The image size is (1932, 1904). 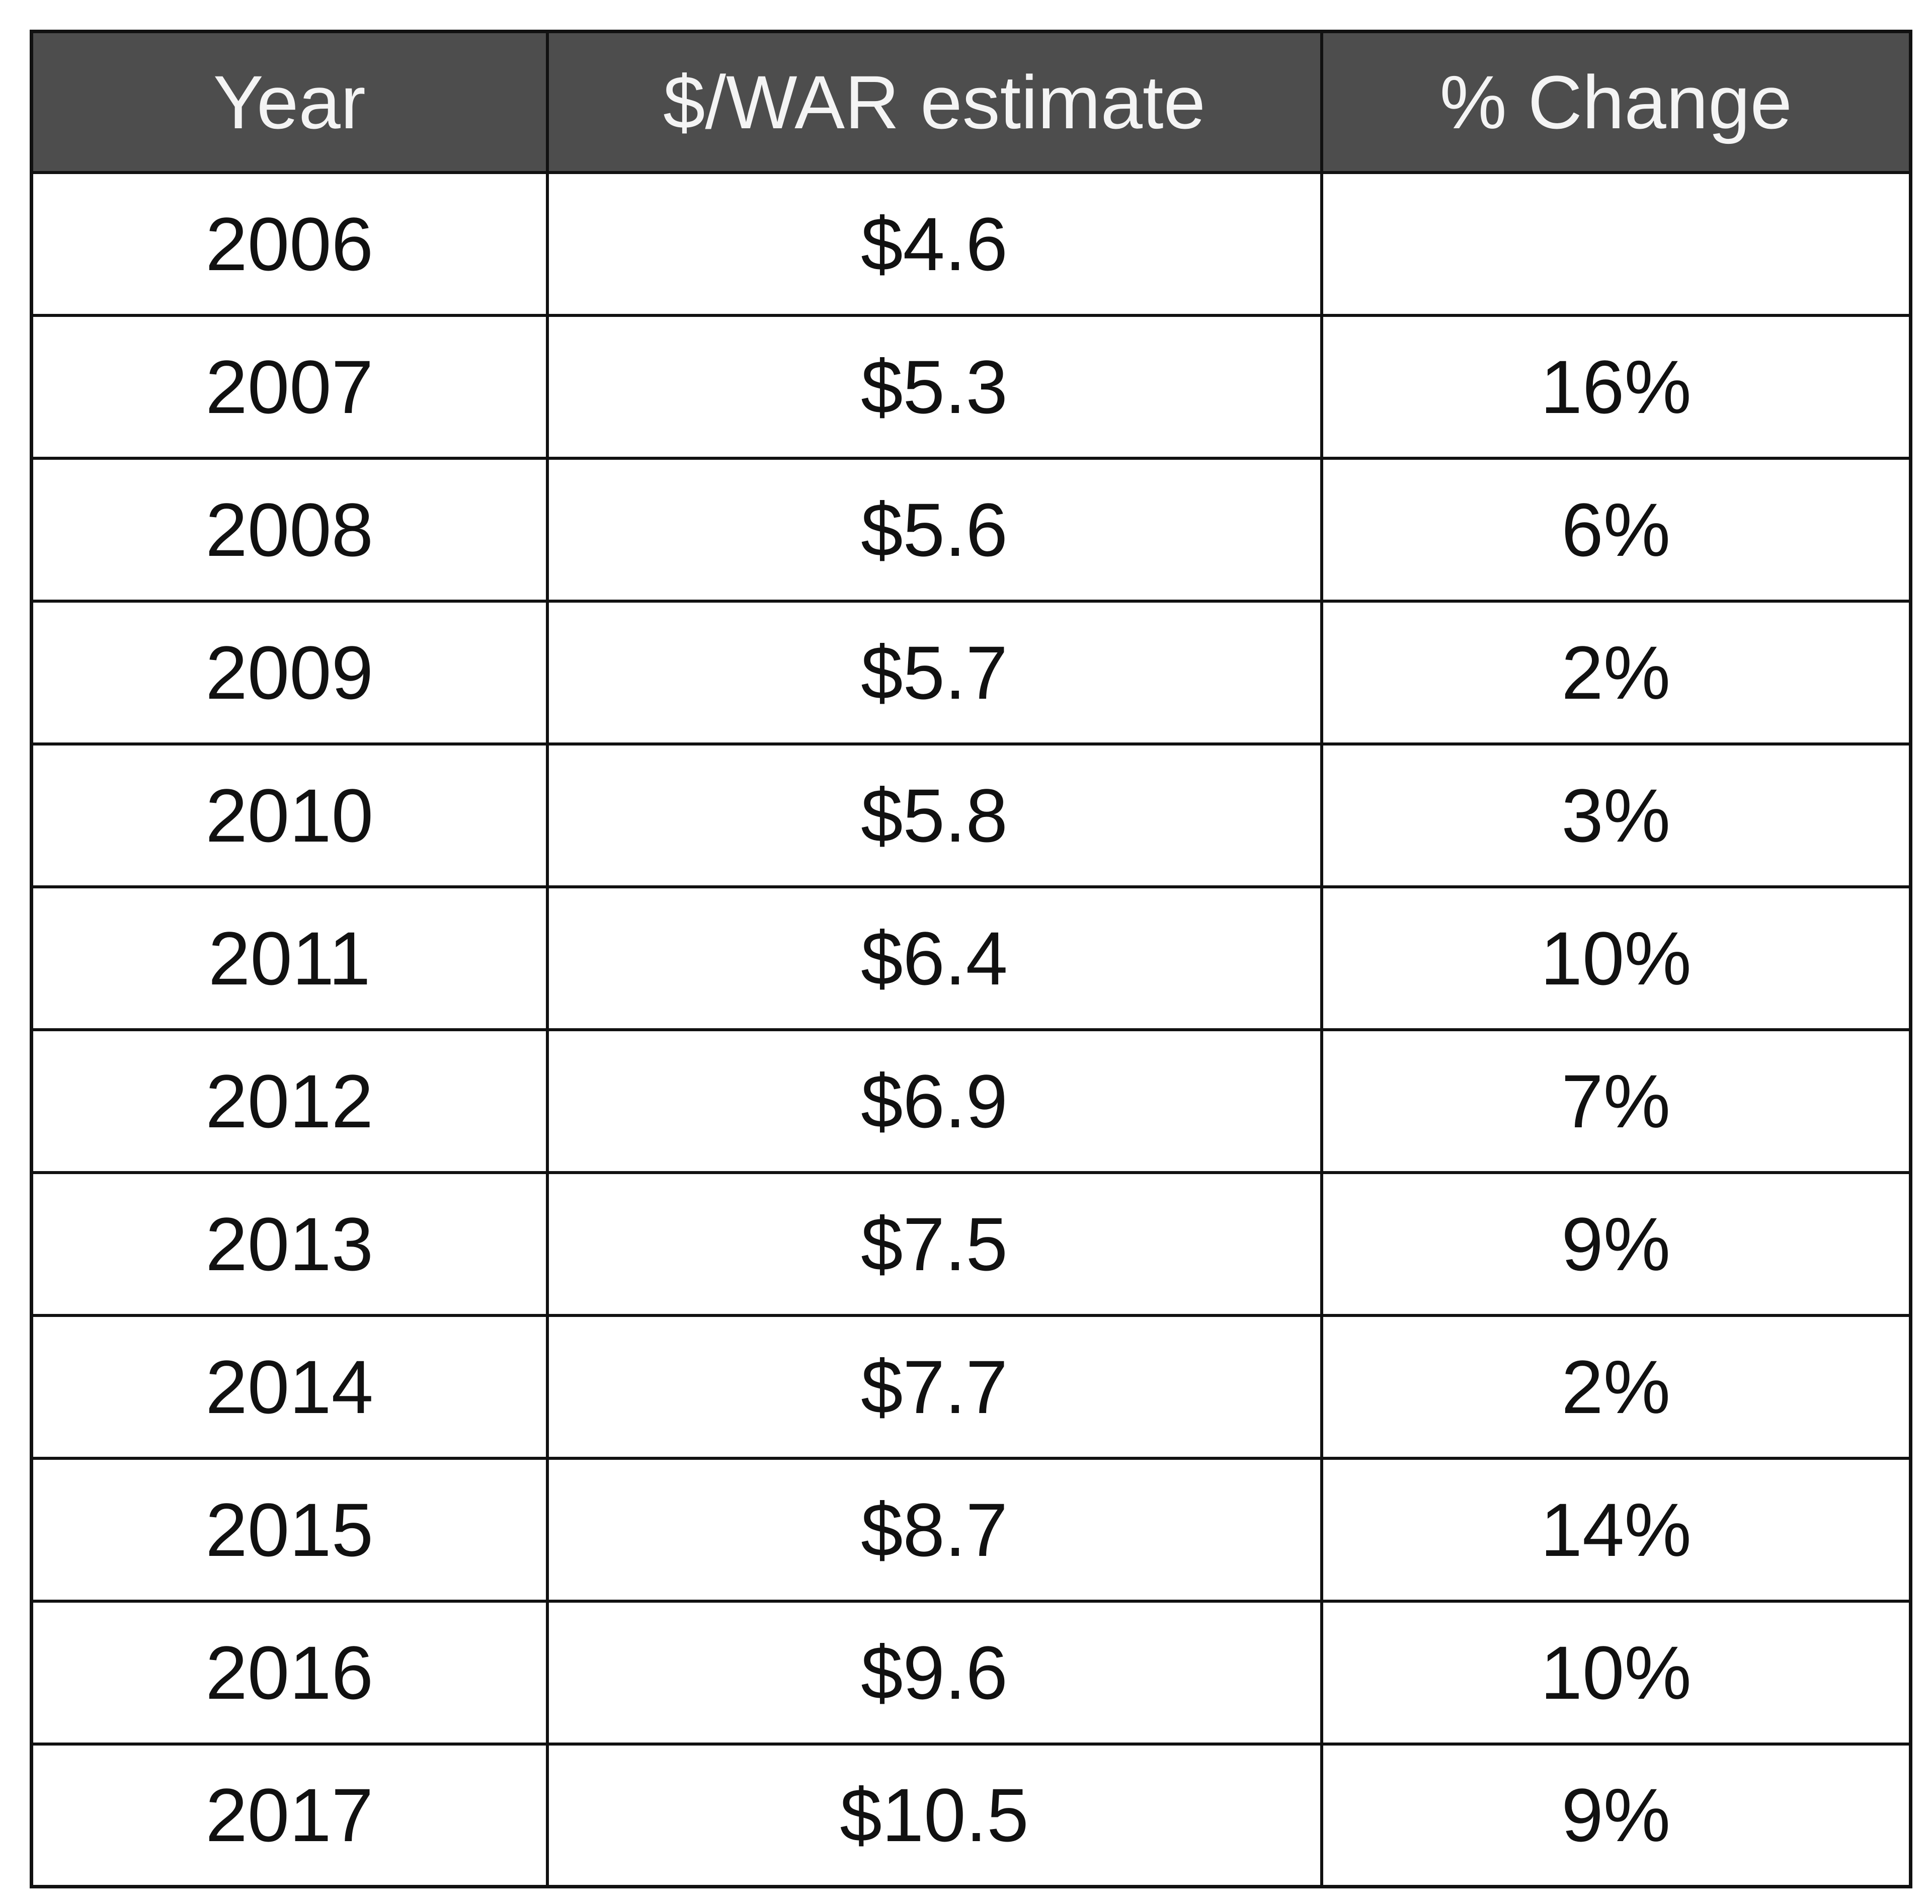 I want to click on year-cell: 2013, so click(x=289, y=1244).